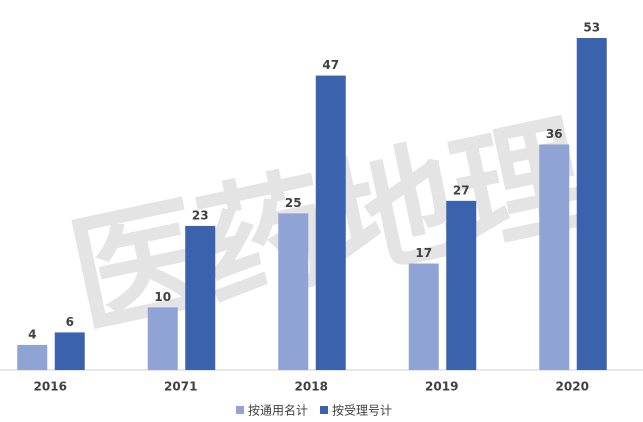 The height and width of the screenshot is (422, 643). I want to click on data-label: 47, so click(330, 65).